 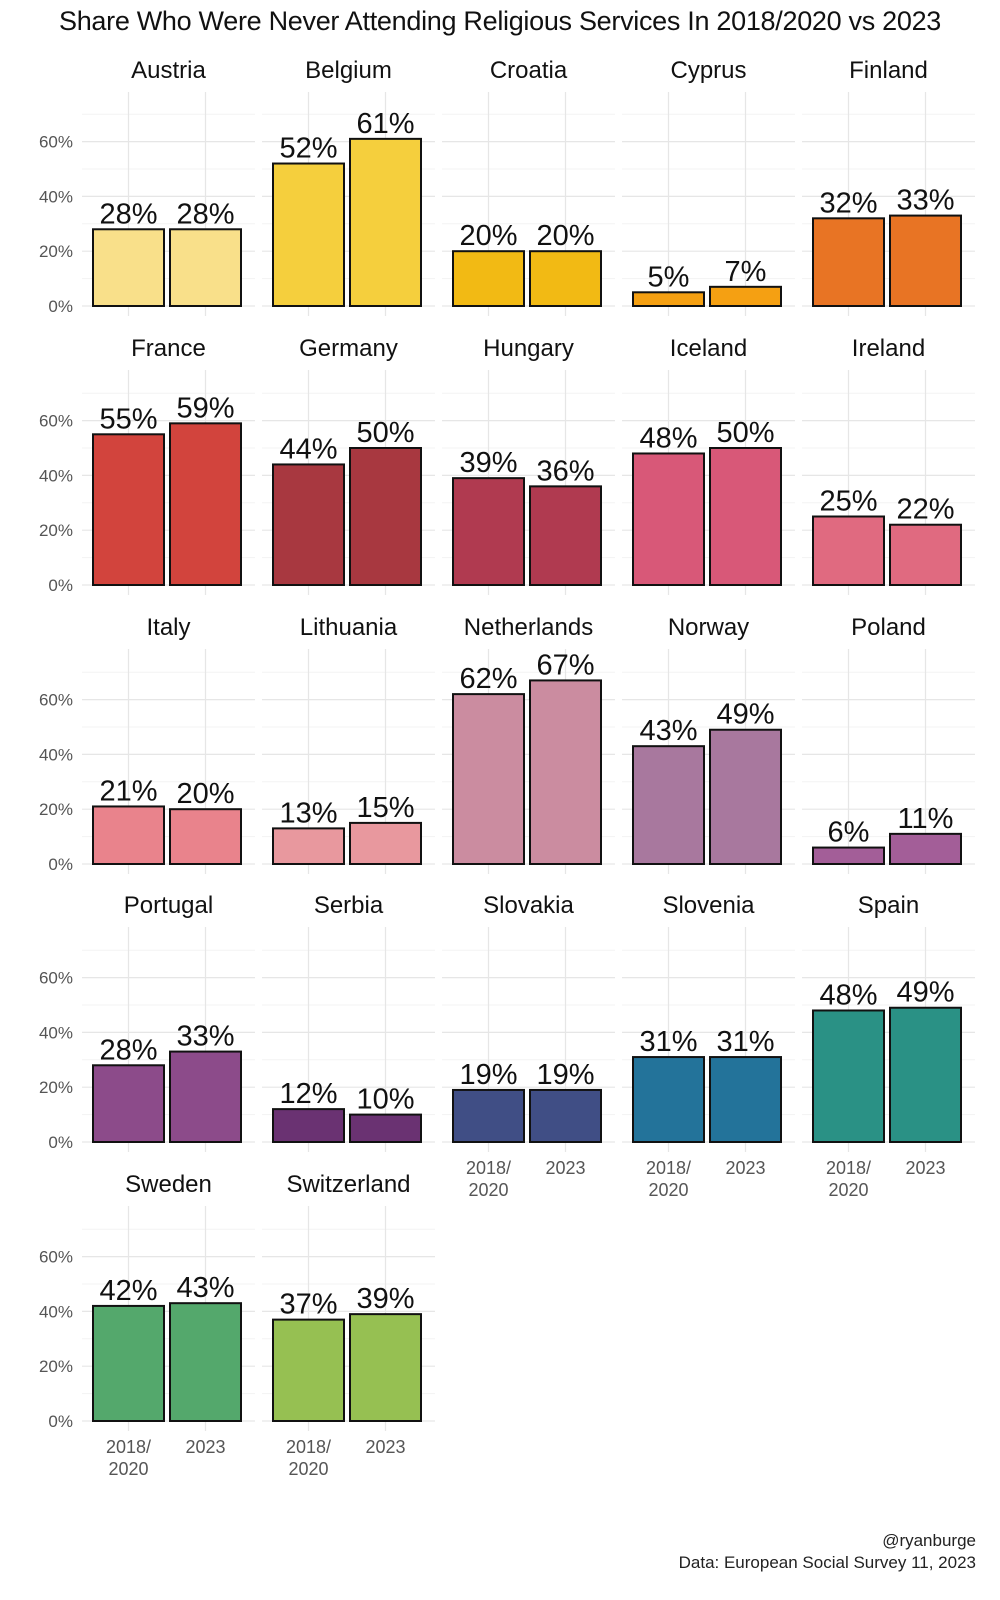 I want to click on facet-switzerland-title: Switzerland, so click(x=348, y=1184).